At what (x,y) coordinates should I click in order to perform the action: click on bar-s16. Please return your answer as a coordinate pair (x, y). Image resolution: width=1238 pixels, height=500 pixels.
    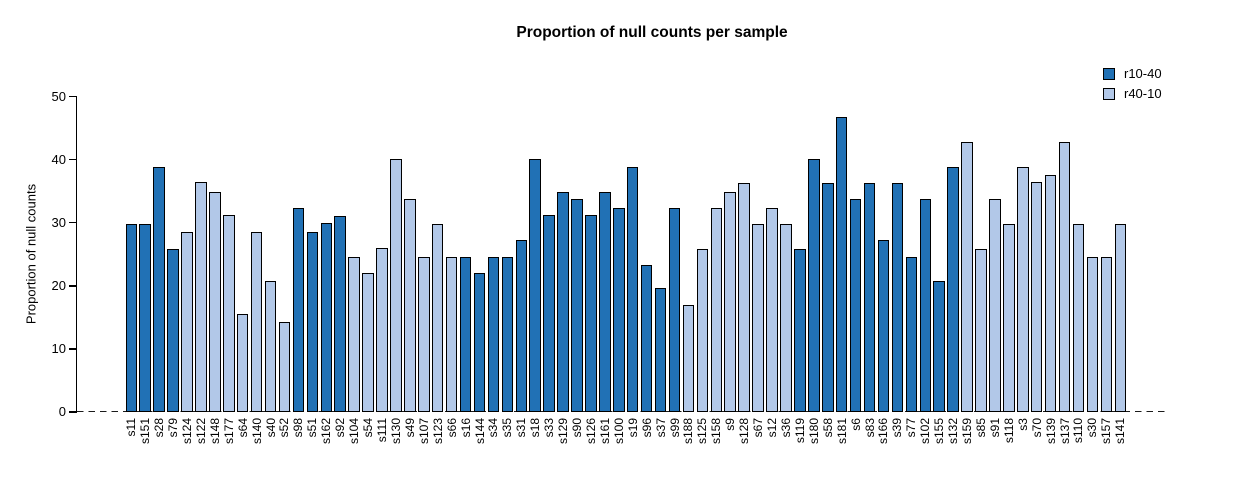
    Looking at the image, I should click on (465, 334).